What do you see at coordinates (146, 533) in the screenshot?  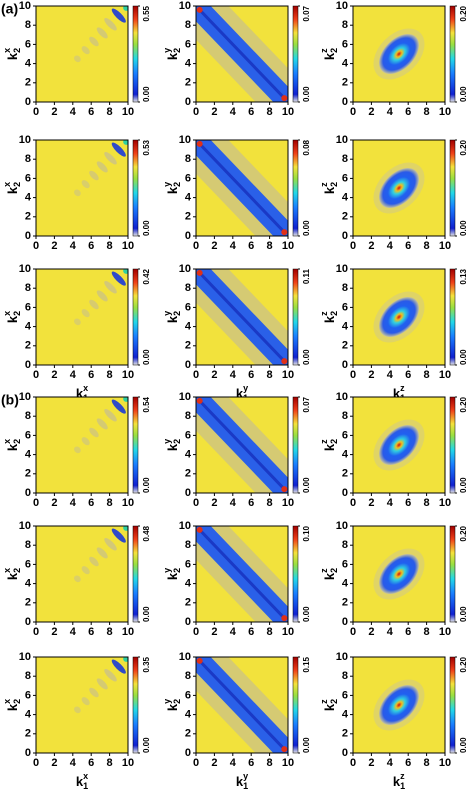 I see `colorbar-label: 0.48` at bounding box center [146, 533].